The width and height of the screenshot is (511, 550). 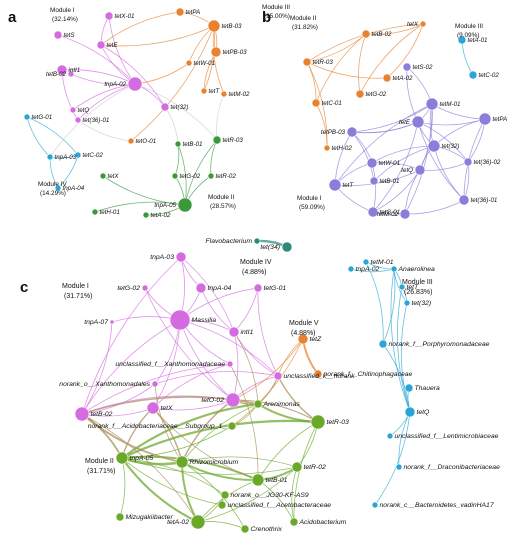 What do you see at coordinates (222, 505) in the screenshot?
I see `node-unclassified-f-acetobacteraceae` at bounding box center [222, 505].